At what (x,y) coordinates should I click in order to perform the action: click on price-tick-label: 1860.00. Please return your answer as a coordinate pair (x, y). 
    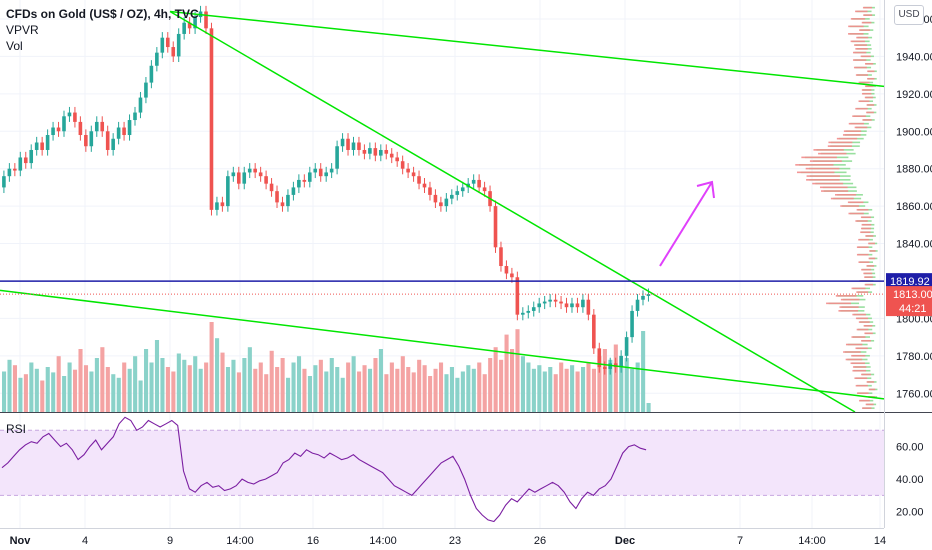
    Looking at the image, I should click on (914, 207).